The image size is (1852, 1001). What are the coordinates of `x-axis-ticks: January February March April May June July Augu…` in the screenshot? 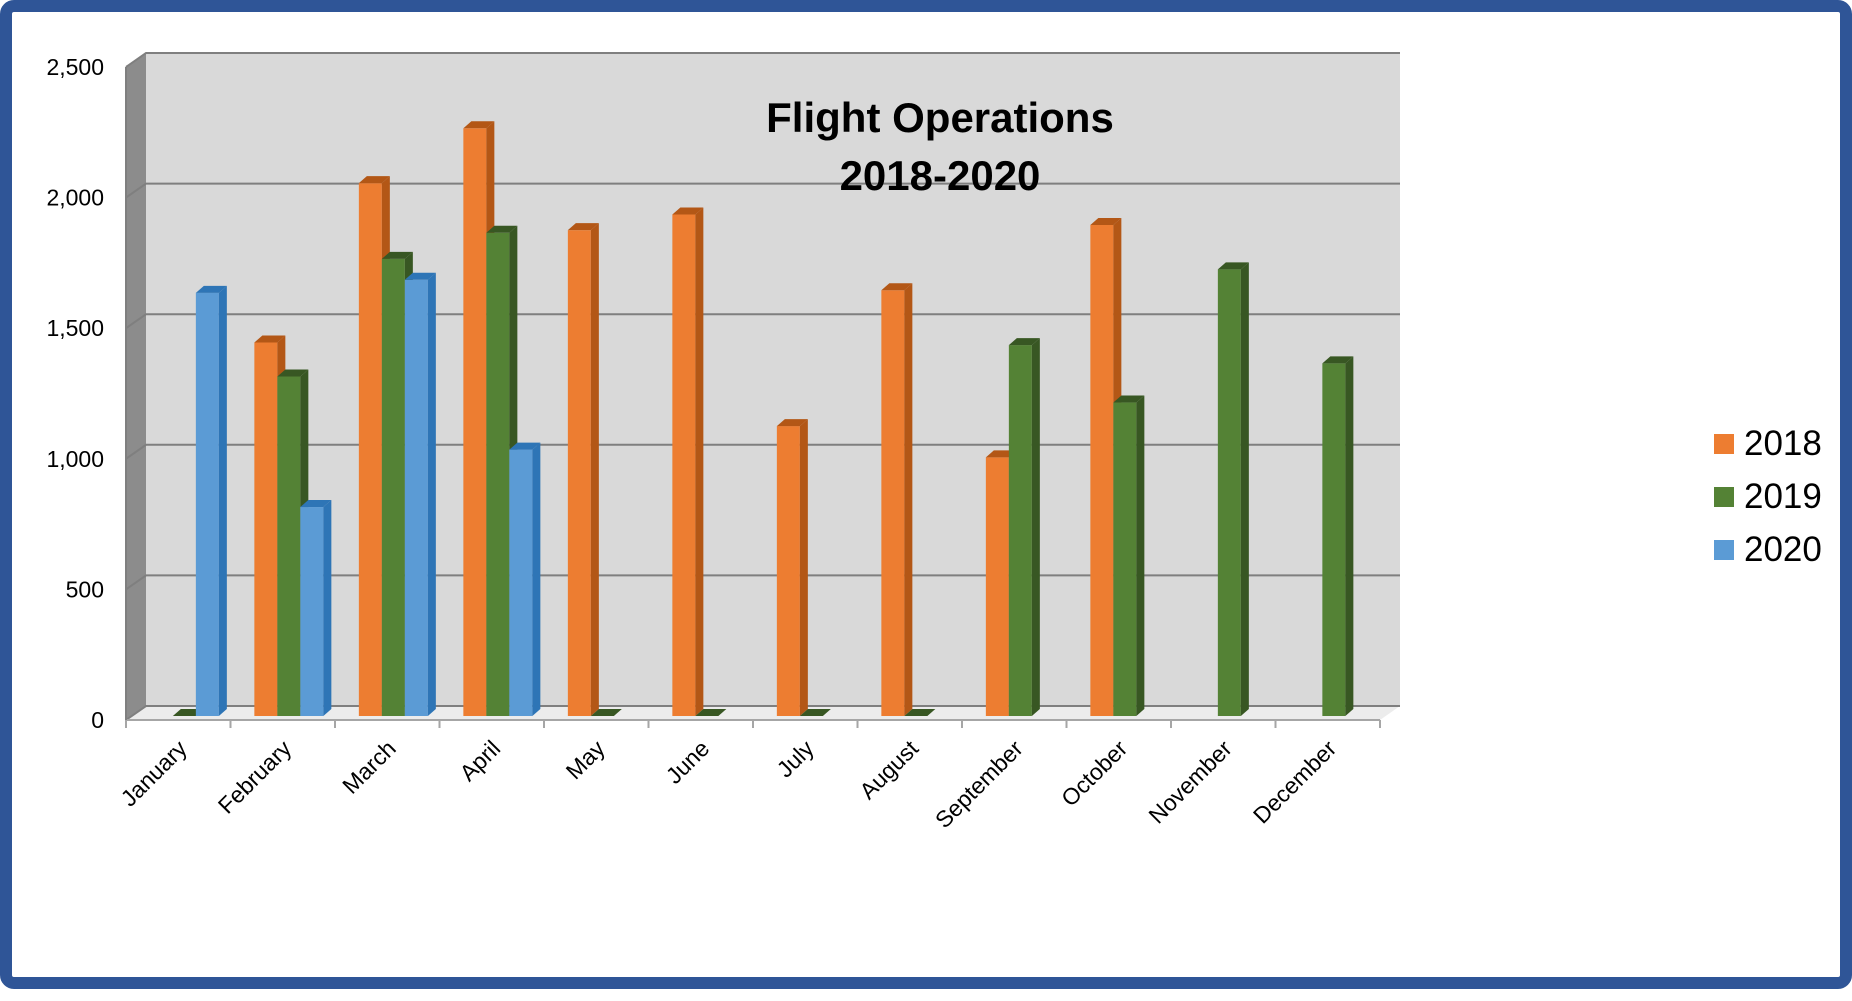 It's located at (748, 776).